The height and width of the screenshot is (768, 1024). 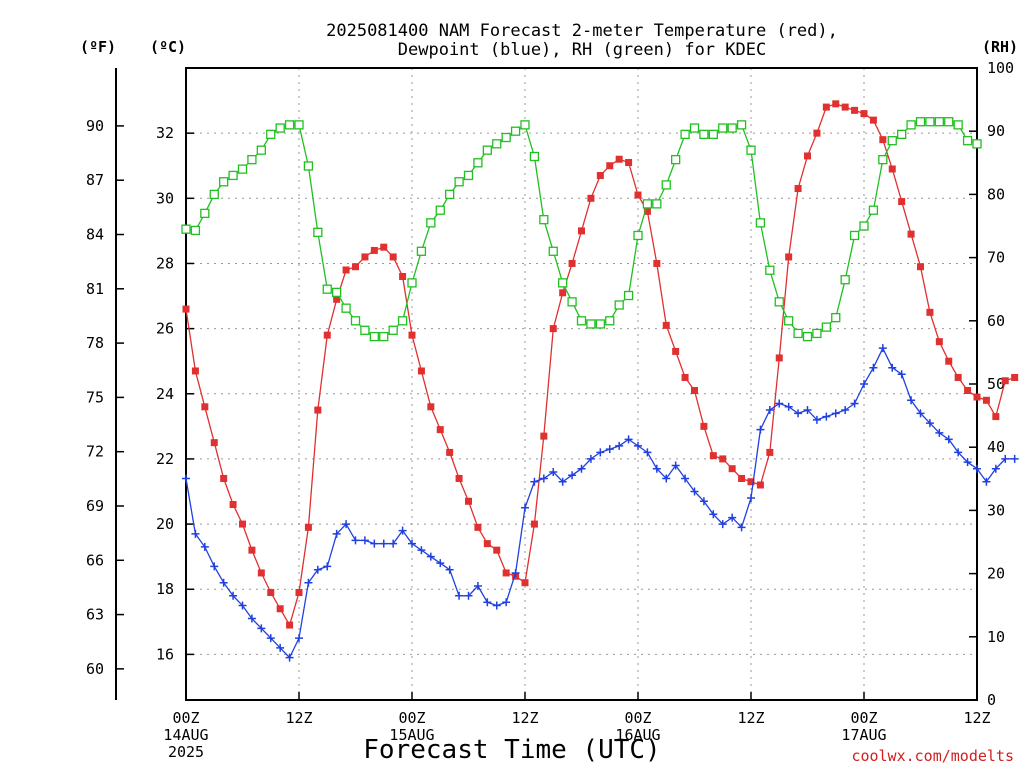 I want to click on fahrenheit-tick-label: 87, so click(x=95, y=180).